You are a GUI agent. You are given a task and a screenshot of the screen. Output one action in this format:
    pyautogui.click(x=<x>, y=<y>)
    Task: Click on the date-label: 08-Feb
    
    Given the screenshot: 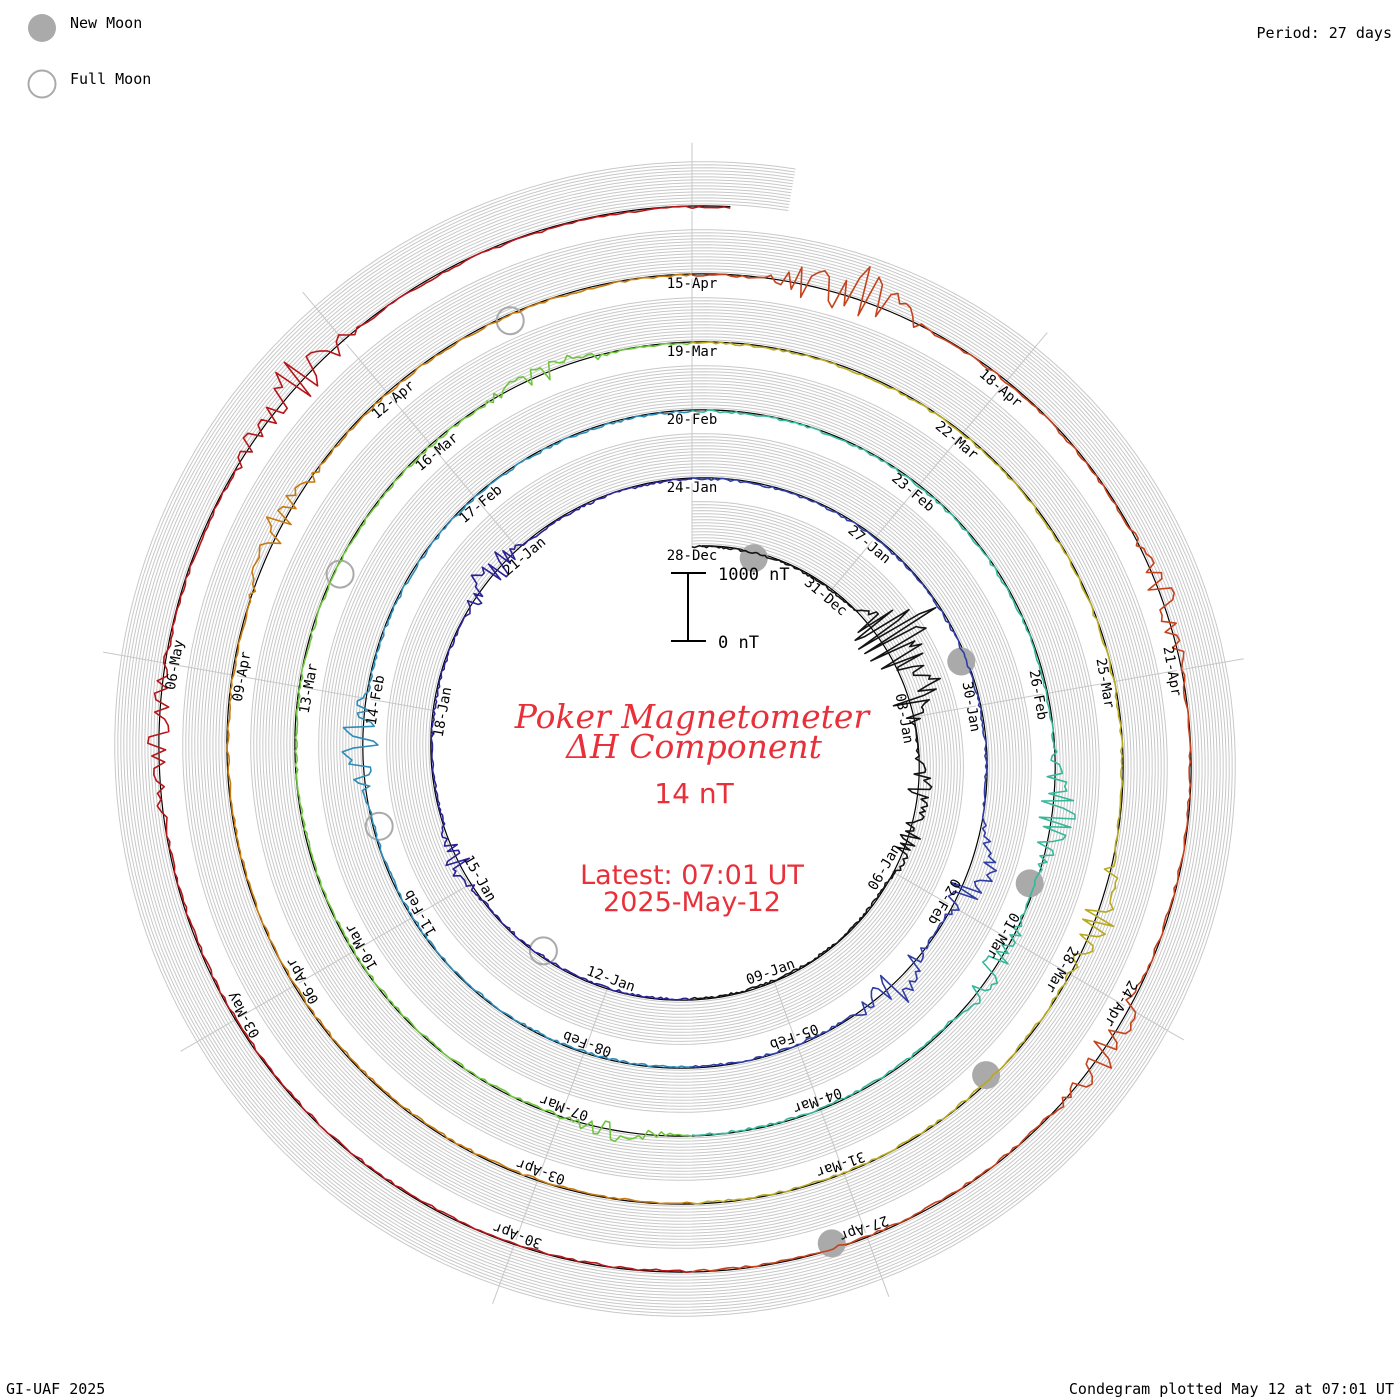 What is the action you would take?
    pyautogui.click(x=587, y=1043)
    